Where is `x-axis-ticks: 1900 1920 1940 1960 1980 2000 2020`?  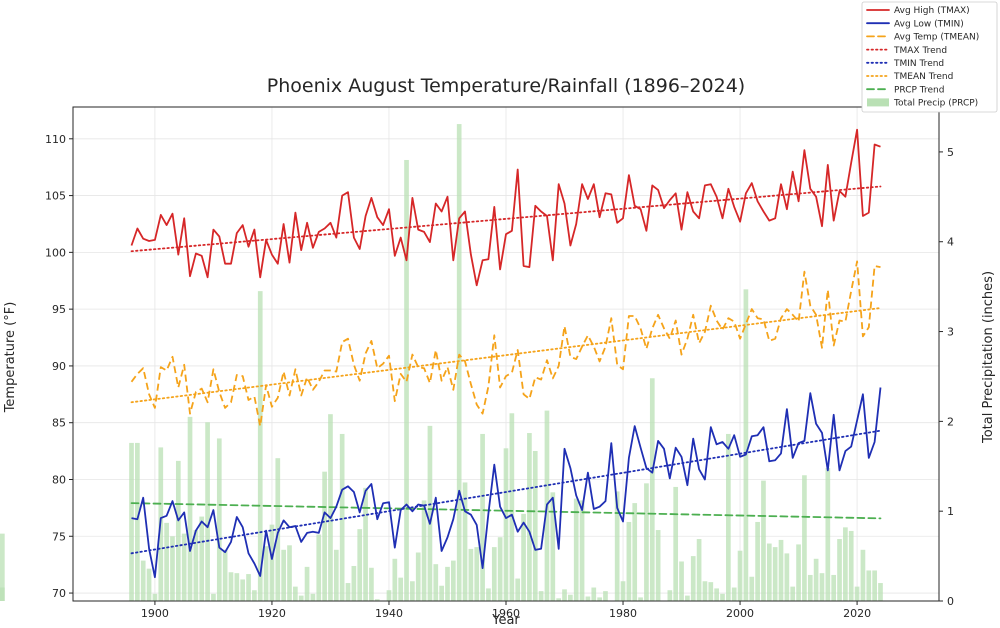
x-axis-ticks: 1900 1920 1940 1960 1980 2000 2020 is located at coordinates (506, 610).